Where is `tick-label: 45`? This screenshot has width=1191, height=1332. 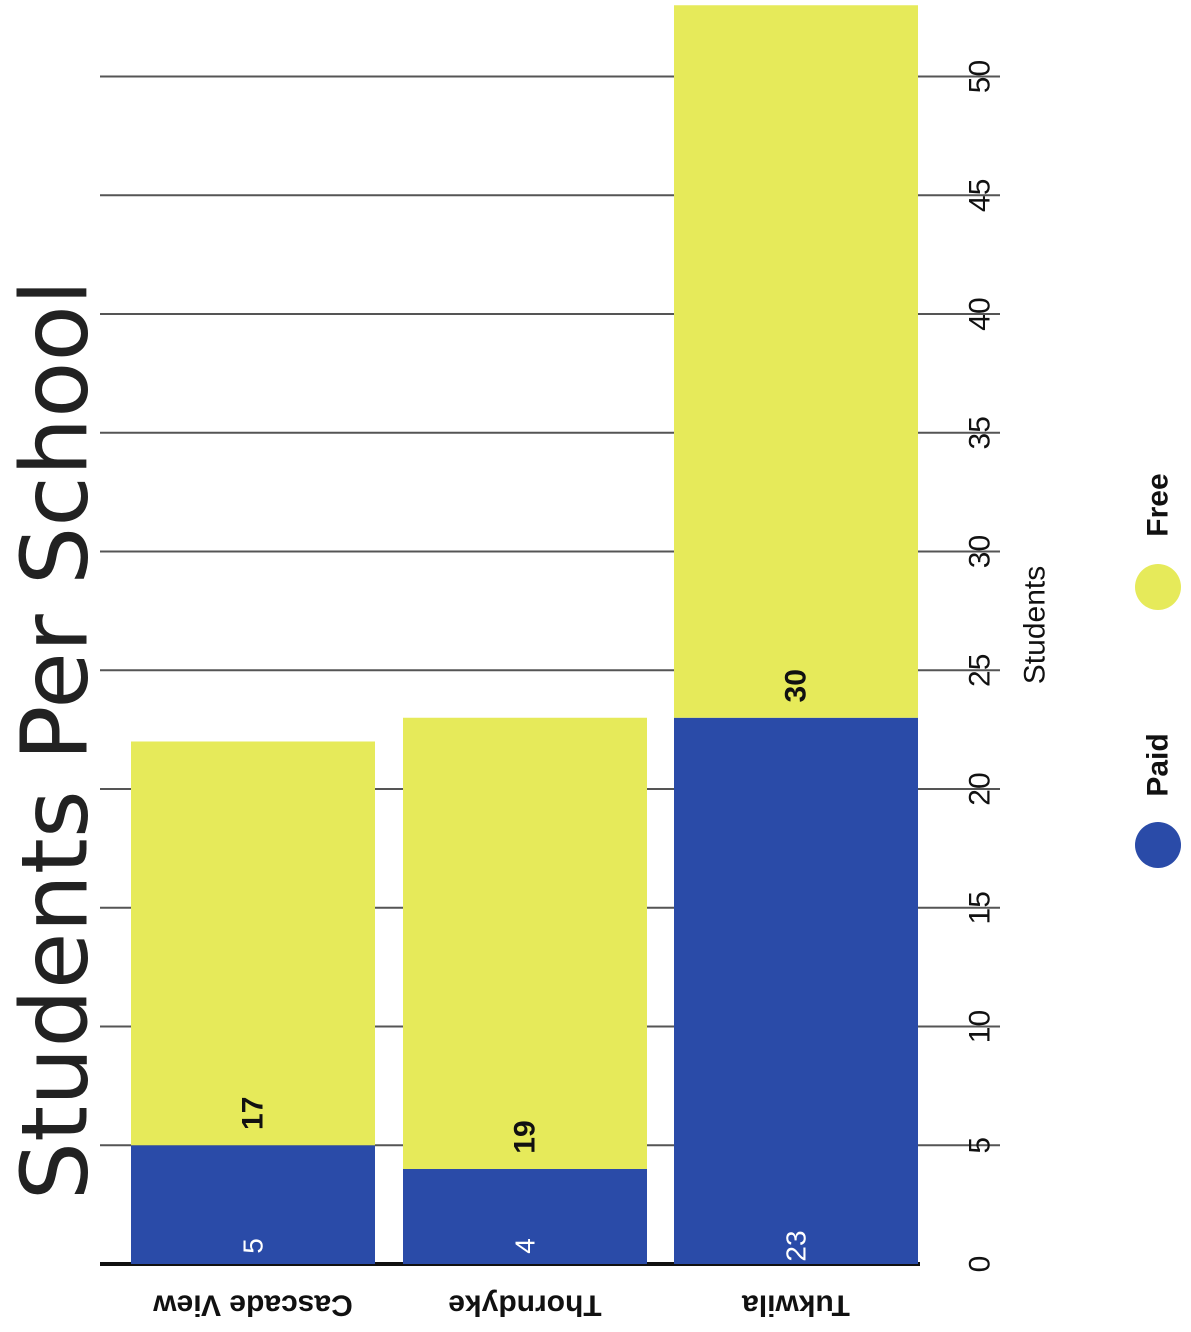
tick-label: 45 is located at coordinates (980, 195).